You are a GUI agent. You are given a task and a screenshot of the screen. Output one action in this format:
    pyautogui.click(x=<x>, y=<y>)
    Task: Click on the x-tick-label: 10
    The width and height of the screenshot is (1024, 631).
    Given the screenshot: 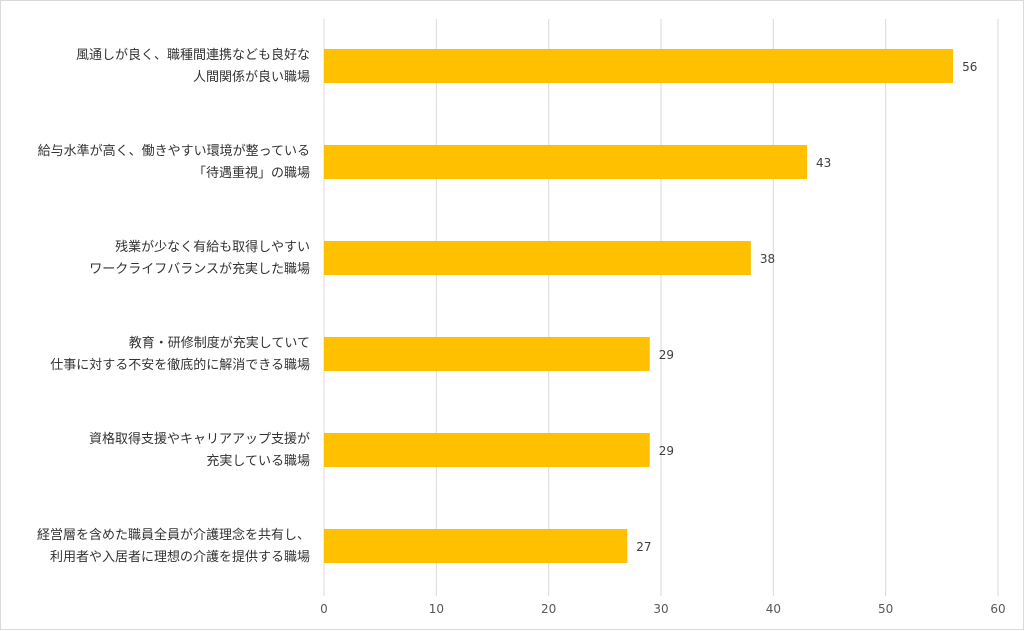 What is the action you would take?
    pyautogui.click(x=436, y=609)
    